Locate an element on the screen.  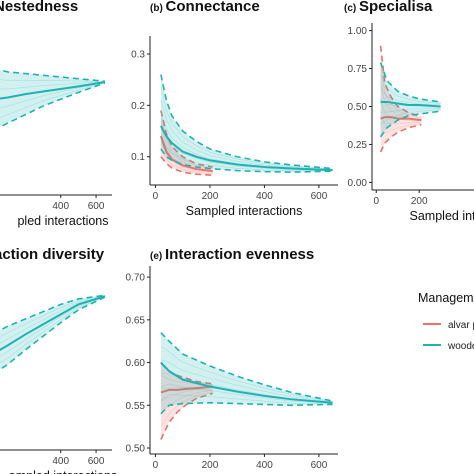
panel-name-d: action diversity is located at coordinates (52, 254).